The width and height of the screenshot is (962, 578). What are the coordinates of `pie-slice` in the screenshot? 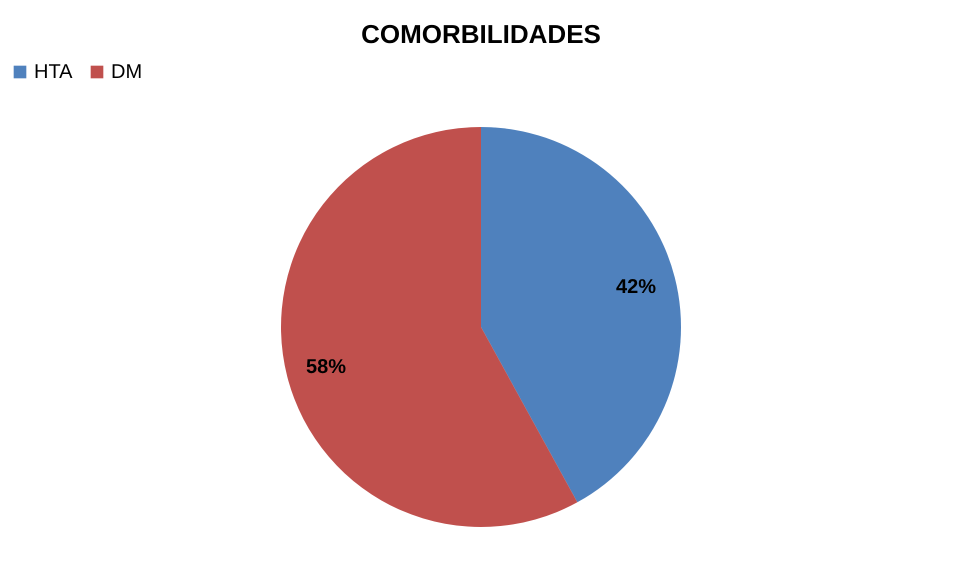 It's located at (581, 314).